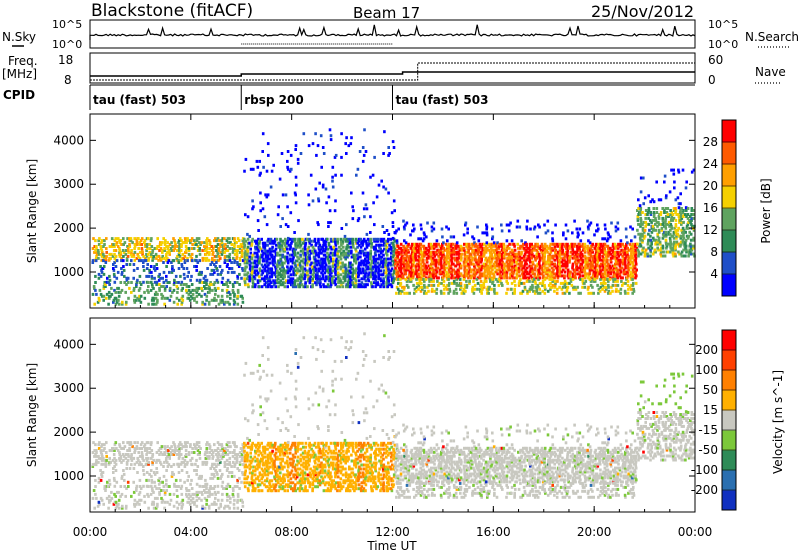 This screenshot has height=554, width=800. What do you see at coordinates (392, 71) in the screenshot?
I see `nave-trace` at bounding box center [392, 71].